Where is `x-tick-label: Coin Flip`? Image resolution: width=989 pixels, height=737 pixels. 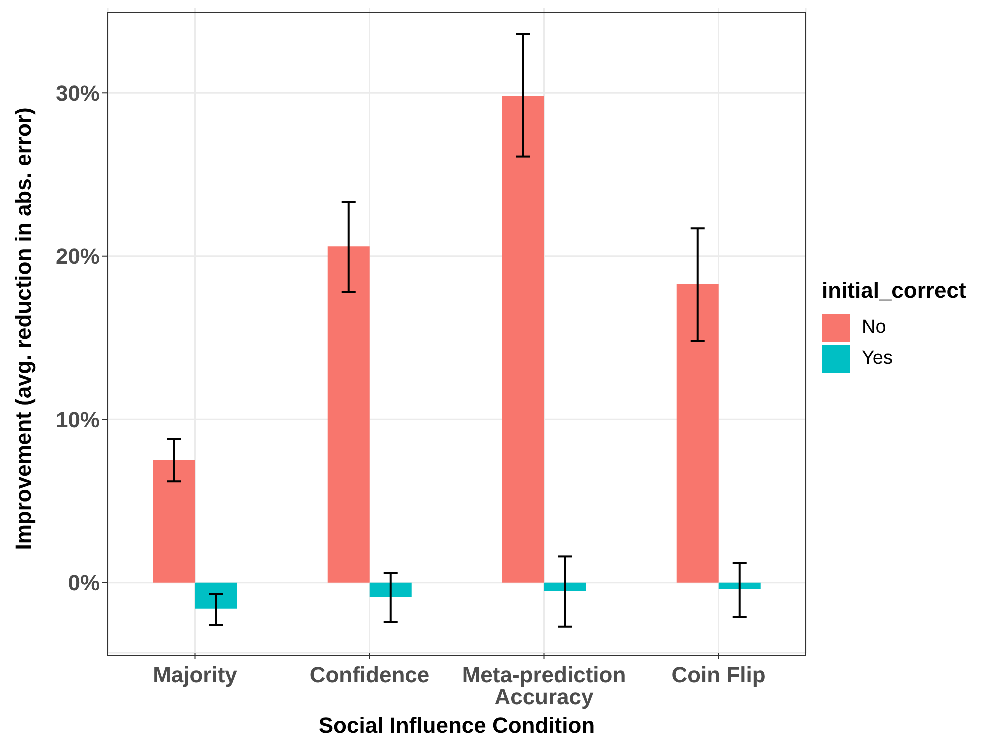 x-tick-label: Coin Flip is located at coordinates (719, 675).